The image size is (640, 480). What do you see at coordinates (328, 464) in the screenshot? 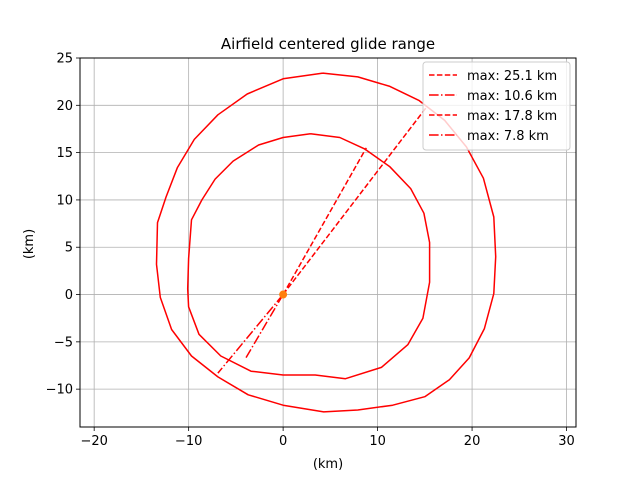
I see `x-axis-label: (km)` at bounding box center [328, 464].